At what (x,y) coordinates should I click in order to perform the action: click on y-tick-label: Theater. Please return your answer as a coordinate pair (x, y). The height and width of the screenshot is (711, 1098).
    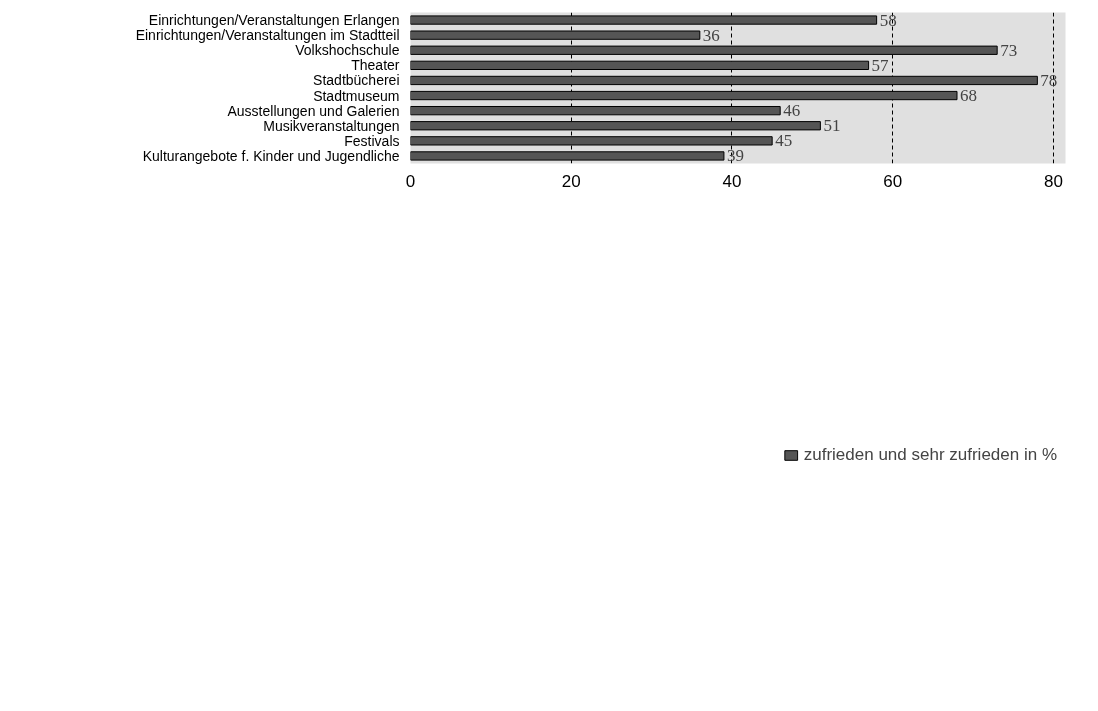
    Looking at the image, I should click on (375, 65).